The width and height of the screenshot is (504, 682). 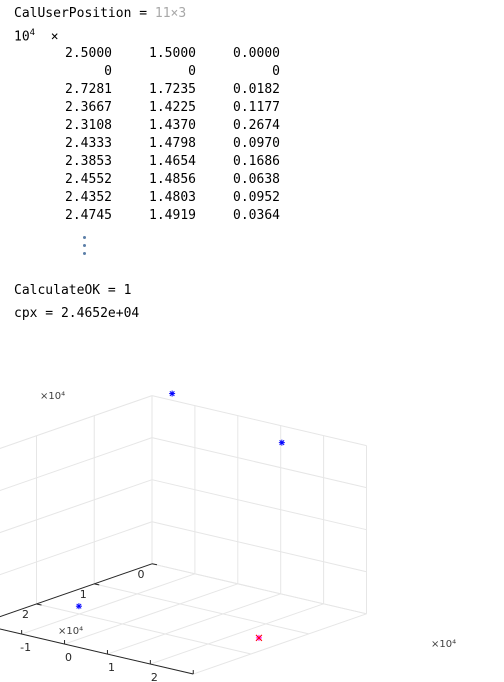 What do you see at coordinates (88, 53) in the screenshot?
I see `matrix-cell: 2.5000` at bounding box center [88, 53].